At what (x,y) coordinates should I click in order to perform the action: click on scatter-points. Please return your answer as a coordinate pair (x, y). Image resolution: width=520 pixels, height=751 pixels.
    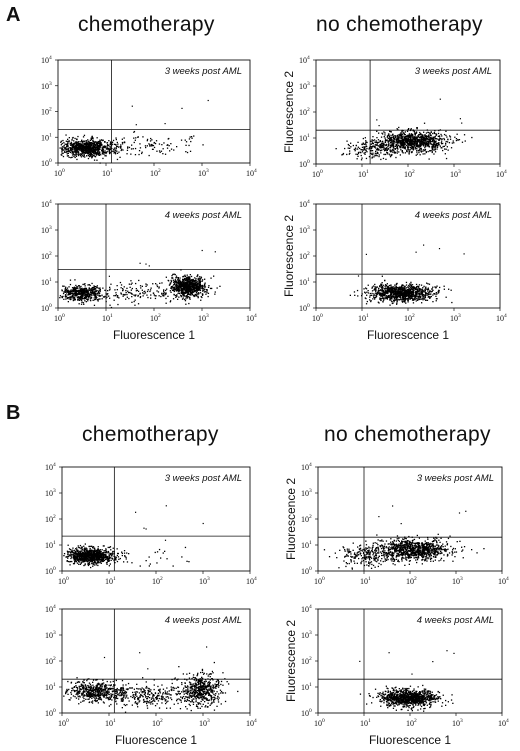
    Looking at the image, I should click on (140, 279).